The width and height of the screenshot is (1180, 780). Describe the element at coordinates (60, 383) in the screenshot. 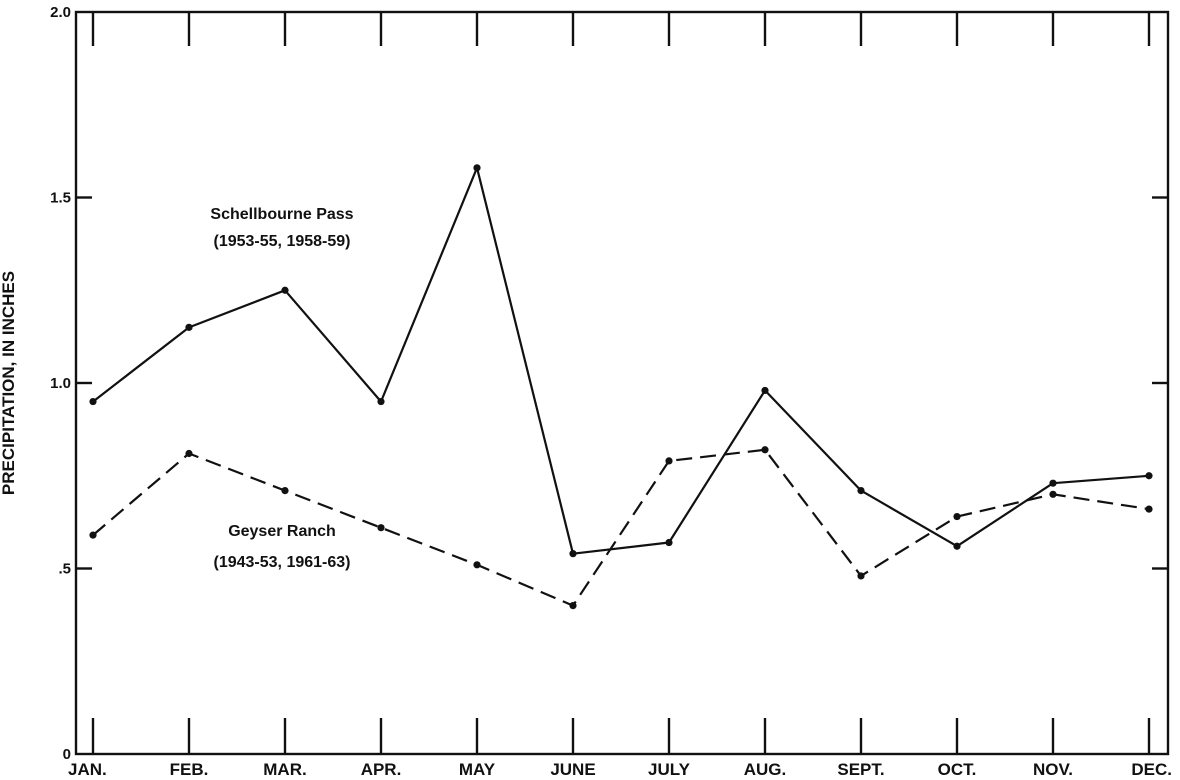

I see `y-tick-label: 1.0` at that location.